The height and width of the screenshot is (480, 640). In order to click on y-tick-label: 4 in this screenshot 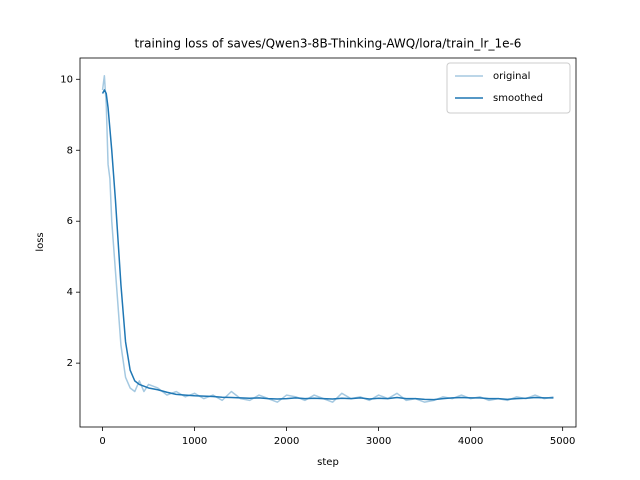, I will do `click(70, 292)`.